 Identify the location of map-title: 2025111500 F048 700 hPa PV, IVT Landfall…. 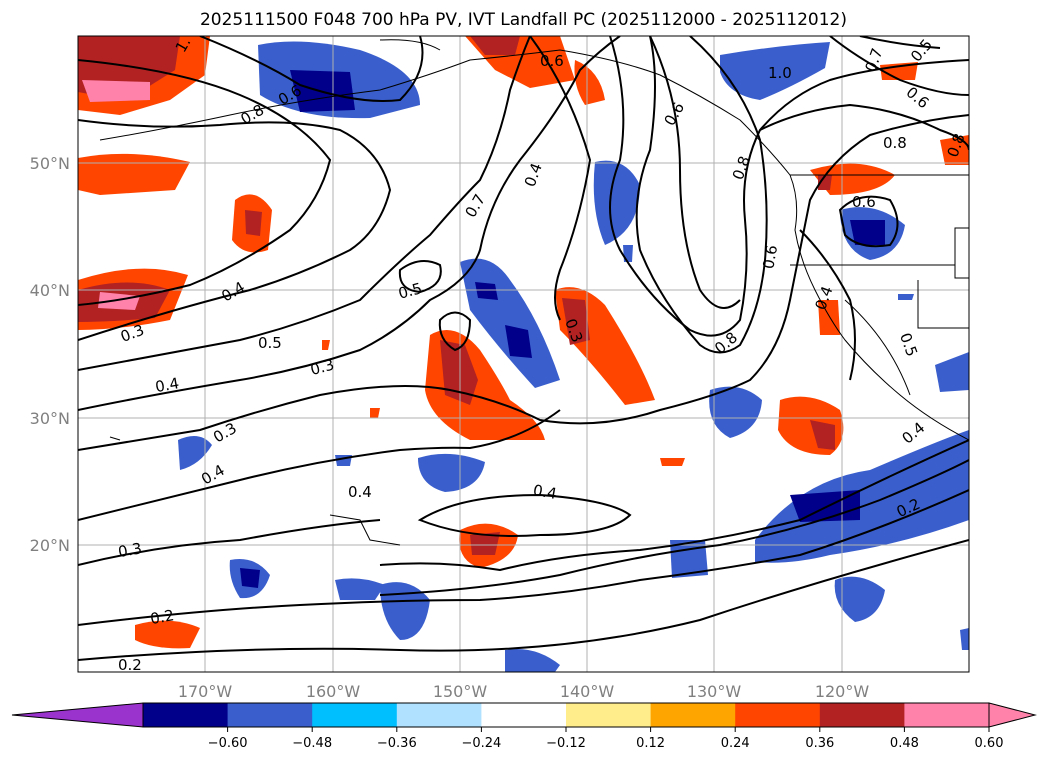
(523, 20).